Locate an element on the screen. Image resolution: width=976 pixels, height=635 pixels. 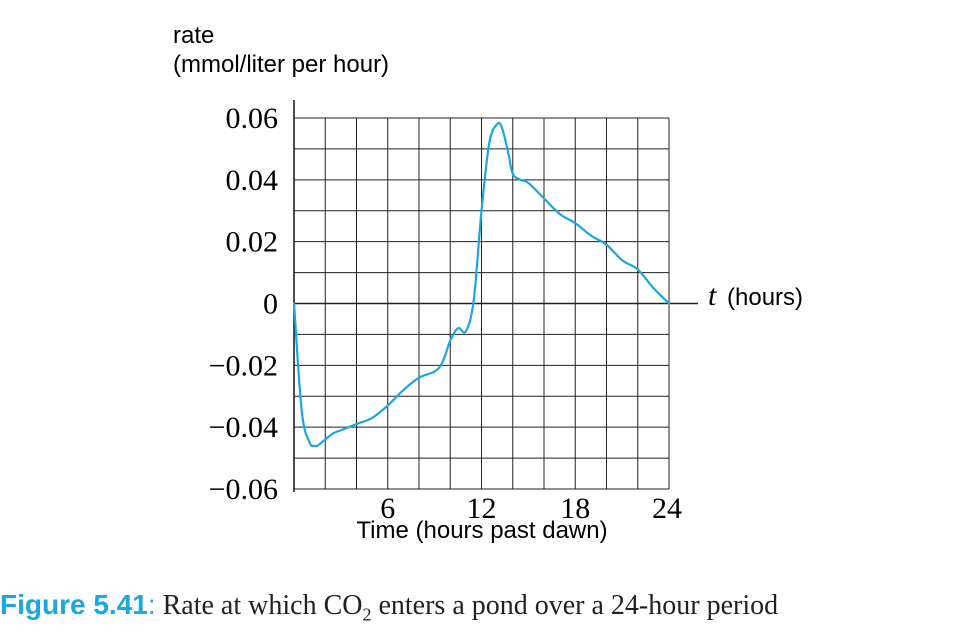
caption-subscript: 2 is located at coordinates (367, 614).